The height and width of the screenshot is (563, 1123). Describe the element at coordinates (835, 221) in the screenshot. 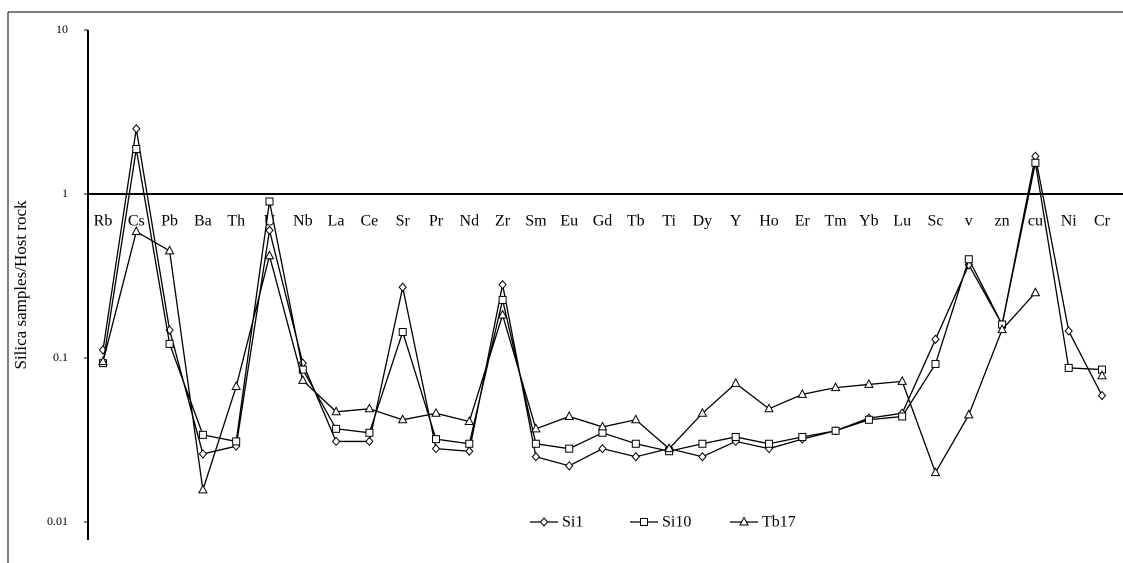

I see `x-tick-label: Tm` at that location.